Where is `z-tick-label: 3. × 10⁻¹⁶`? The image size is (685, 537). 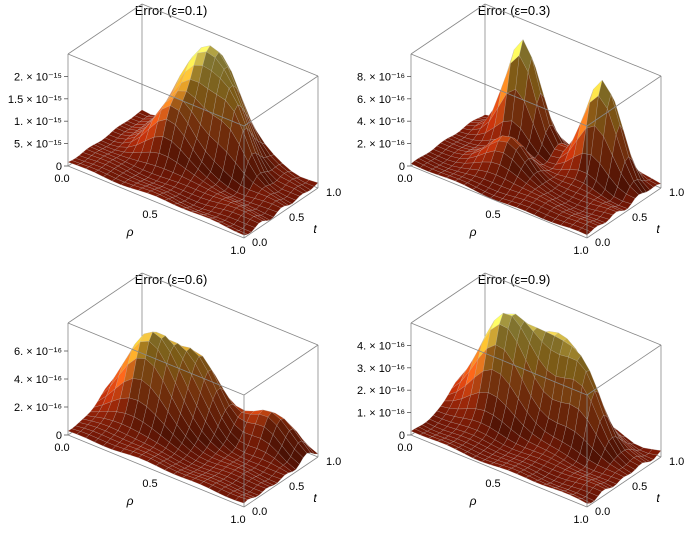
z-tick-label: 3. × 10⁻¹⁶ is located at coordinates (381, 369).